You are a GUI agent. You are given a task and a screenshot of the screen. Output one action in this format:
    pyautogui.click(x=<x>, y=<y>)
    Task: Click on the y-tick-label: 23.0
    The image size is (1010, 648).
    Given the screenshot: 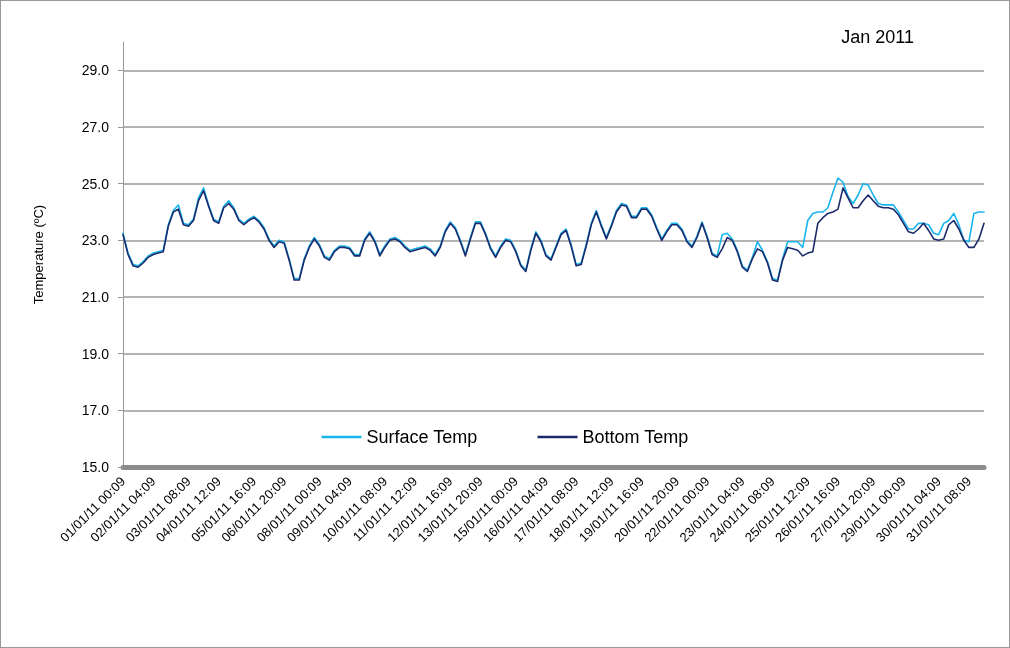 What is the action you would take?
    pyautogui.click(x=95, y=240)
    